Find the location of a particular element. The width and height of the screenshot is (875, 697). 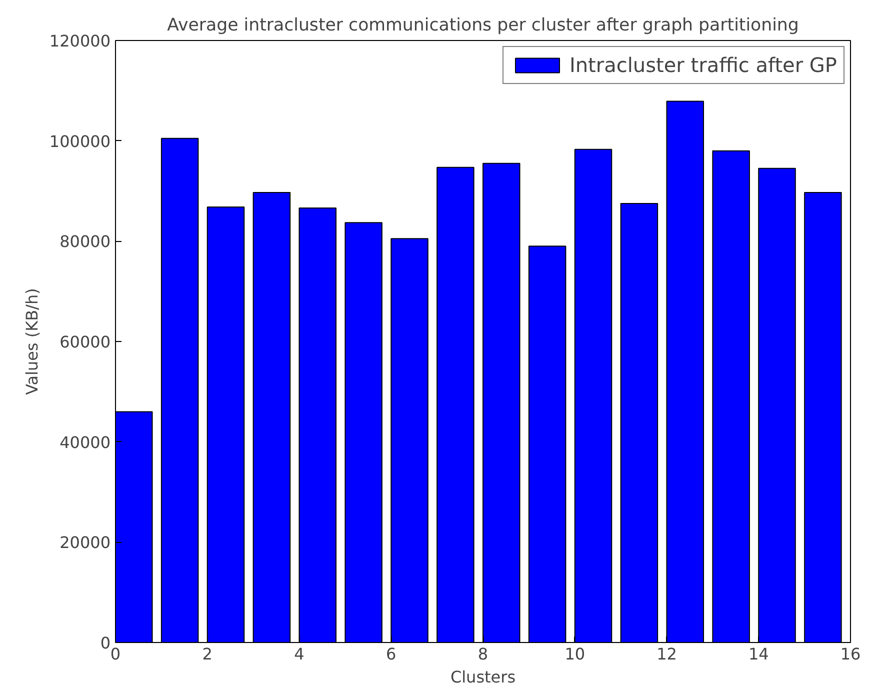

x-tick-label: 2 is located at coordinates (207, 654).